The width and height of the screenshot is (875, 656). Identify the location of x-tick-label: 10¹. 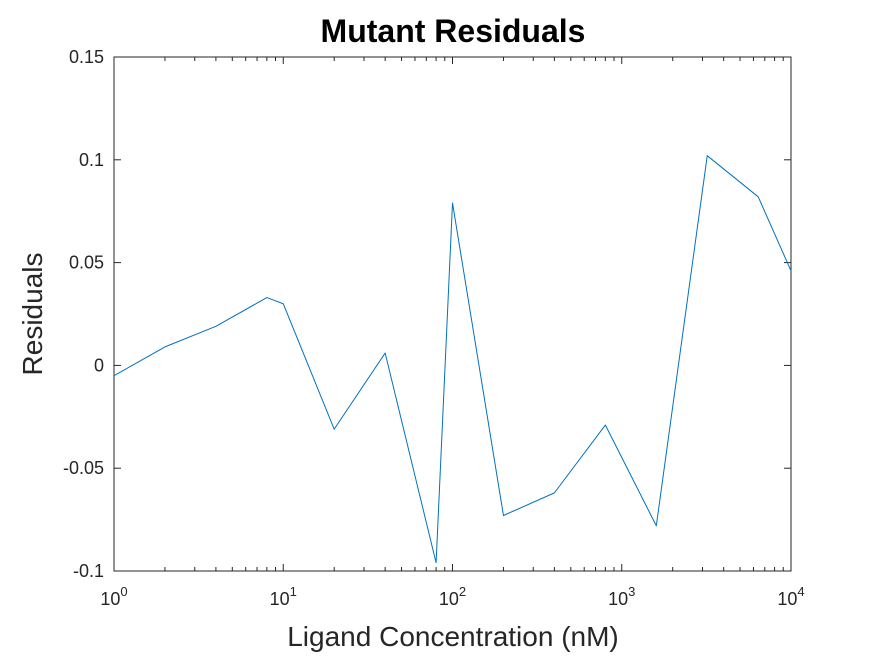
(283, 596).